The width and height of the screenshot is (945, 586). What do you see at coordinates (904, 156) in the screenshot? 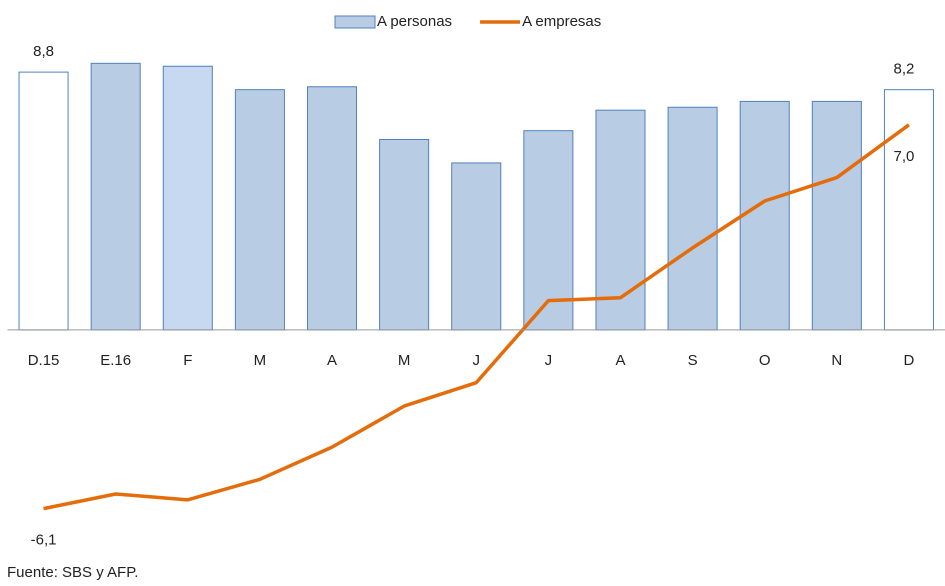
I see `data-label: 7,0` at bounding box center [904, 156].